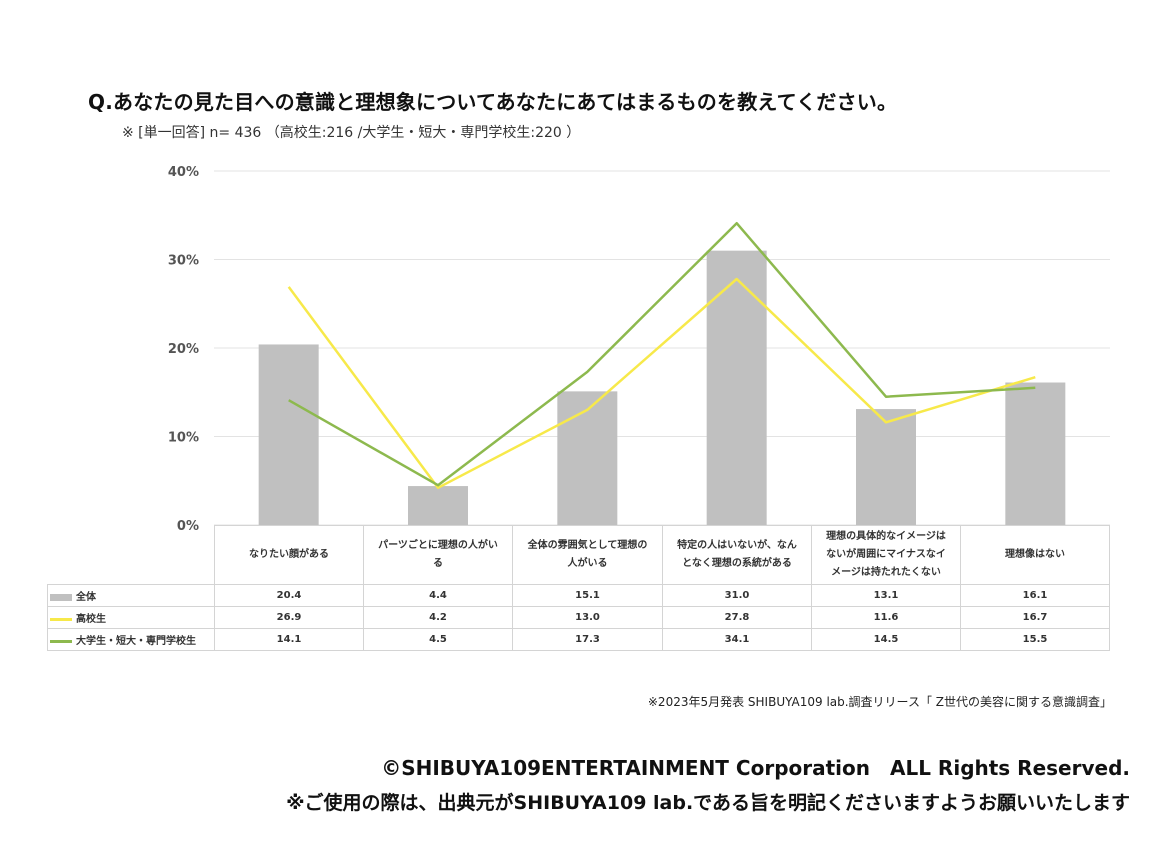 This screenshot has width=1160, height=863. I want to click on x-tick-label: 理想の具体的なイメージは ないが周囲にマイナスなイ メージは持たれたくない, so click(886, 555).